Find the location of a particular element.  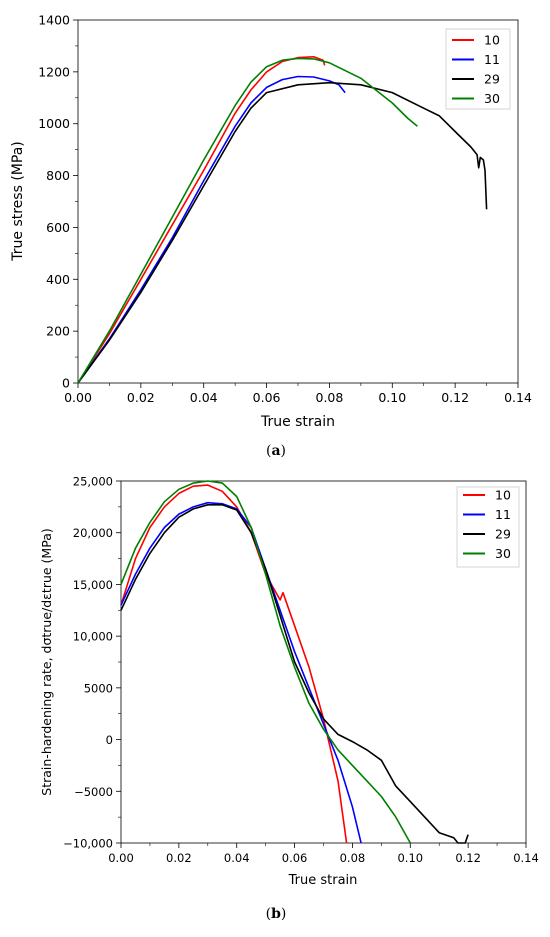

panel-b-ytick-label: −5000 is located at coordinates (93, 792).